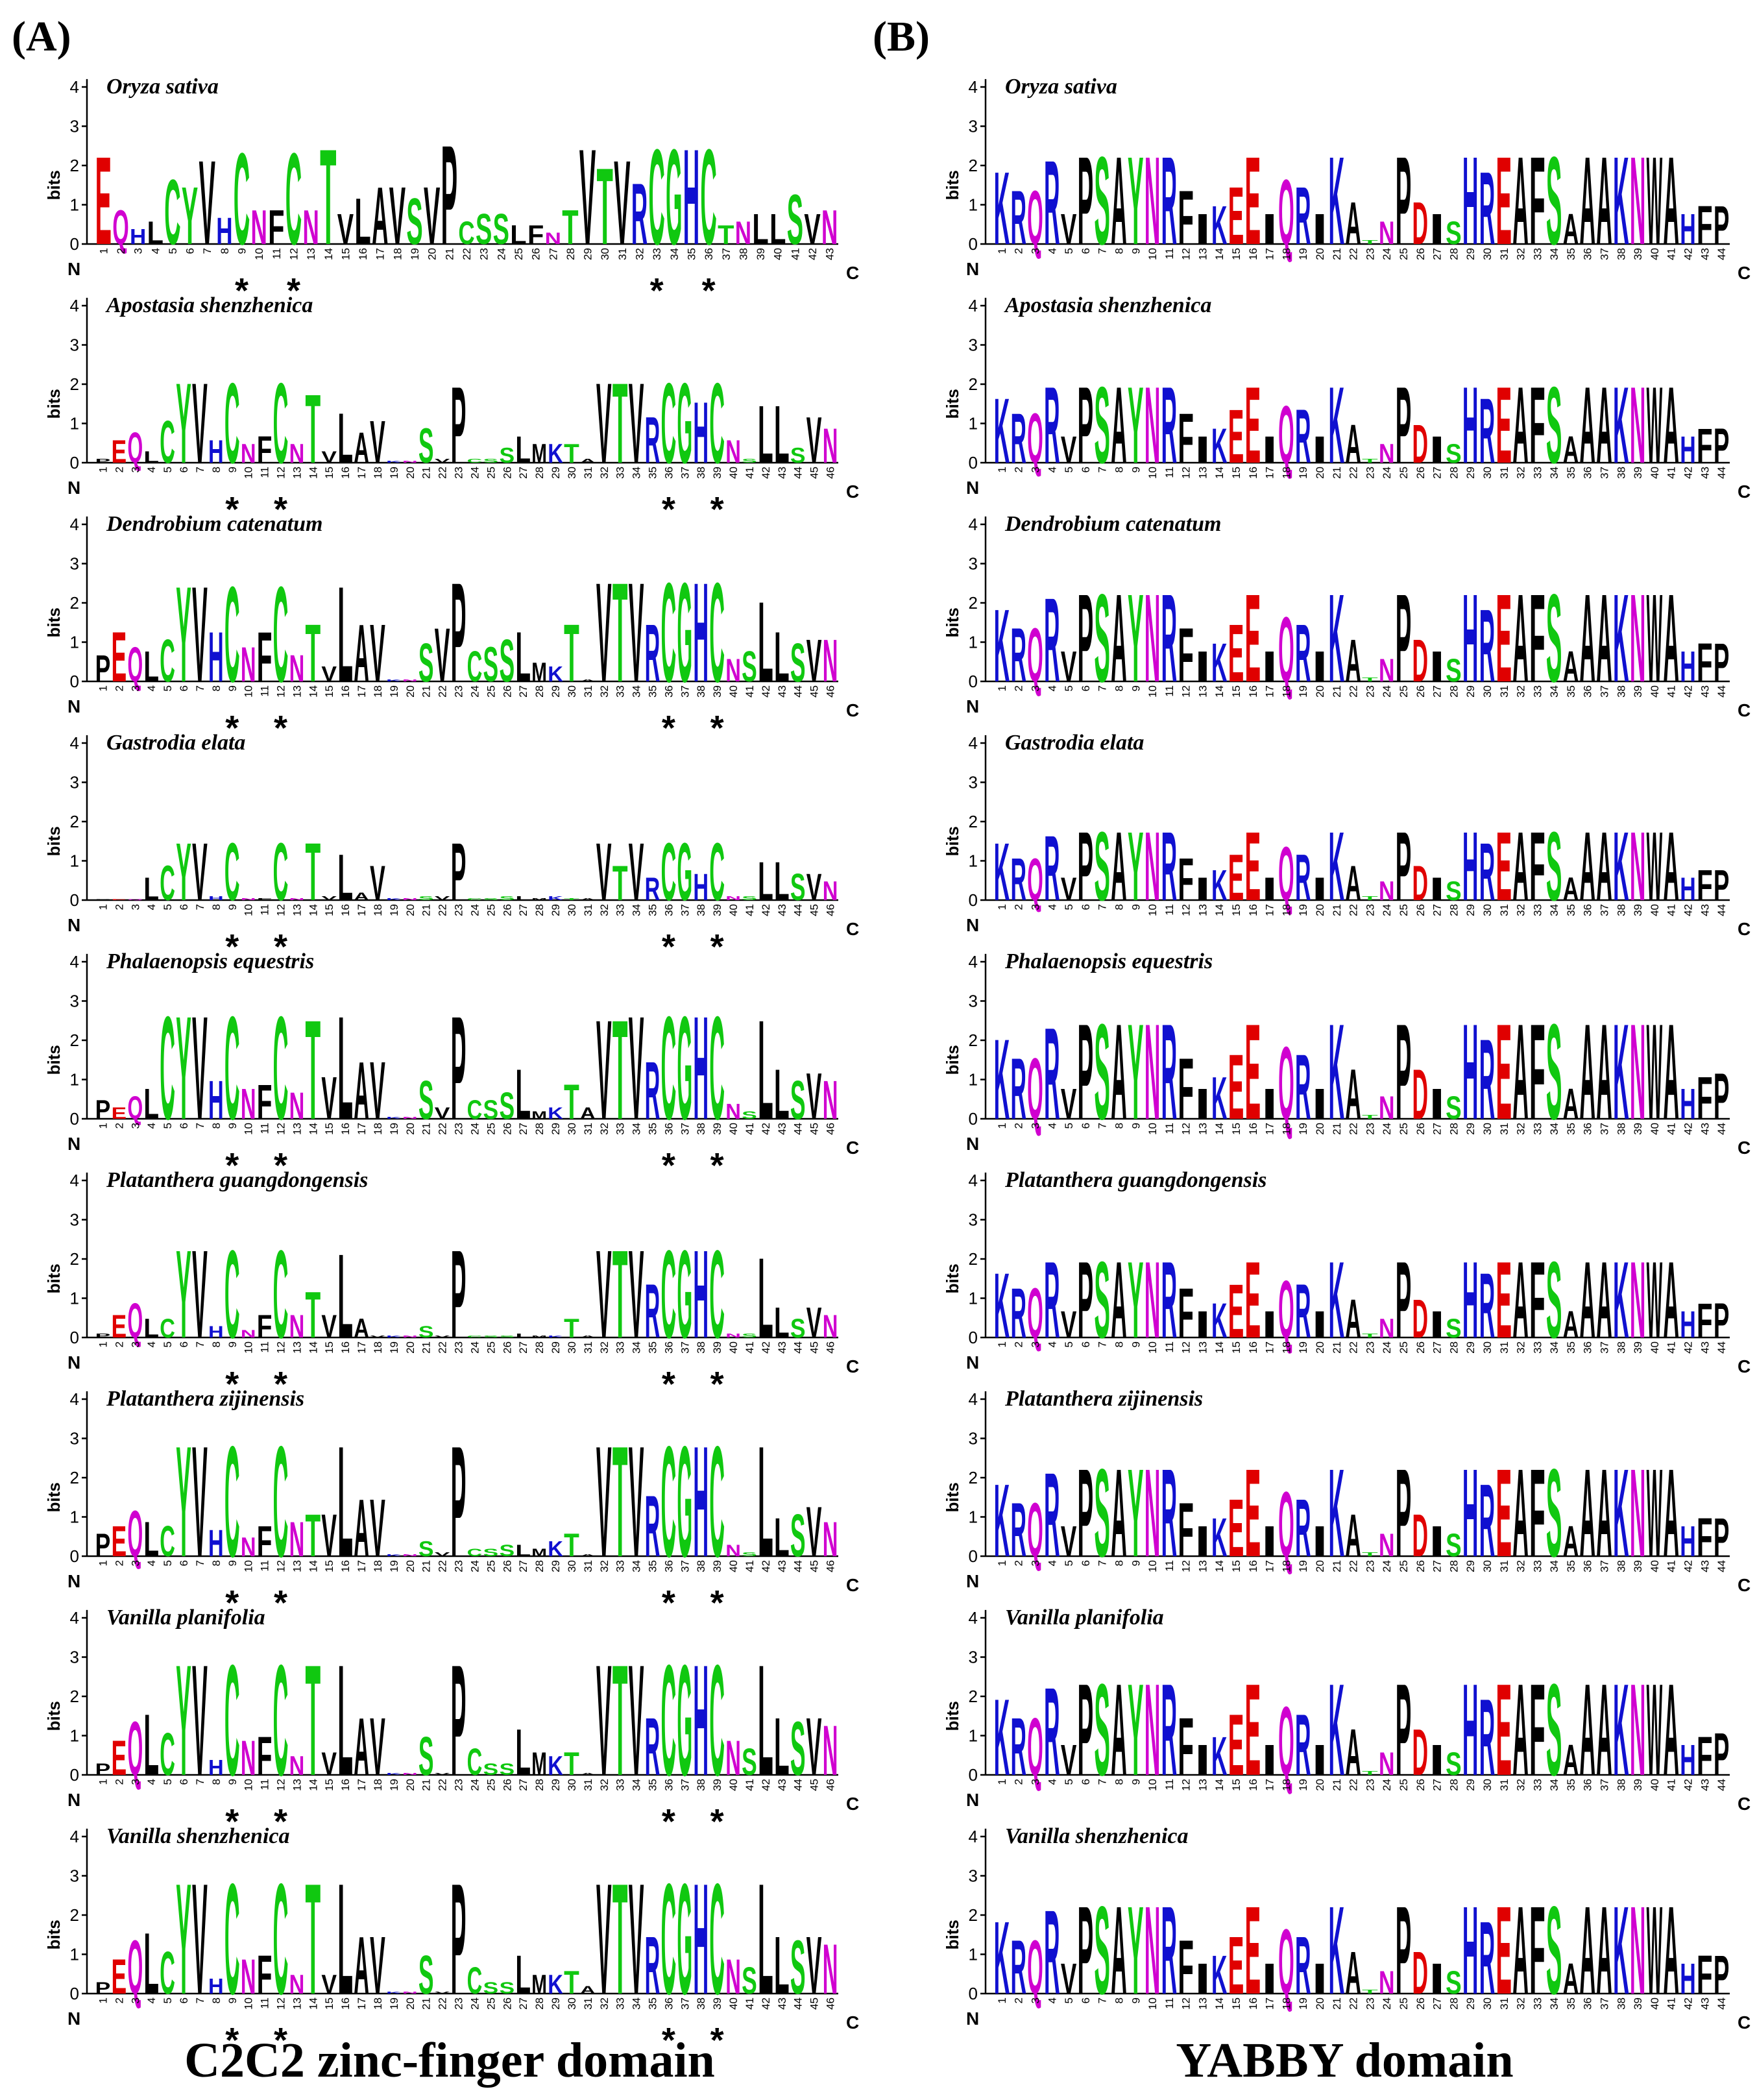  I want to click on logo-letter: H, so click(1470, 1513).